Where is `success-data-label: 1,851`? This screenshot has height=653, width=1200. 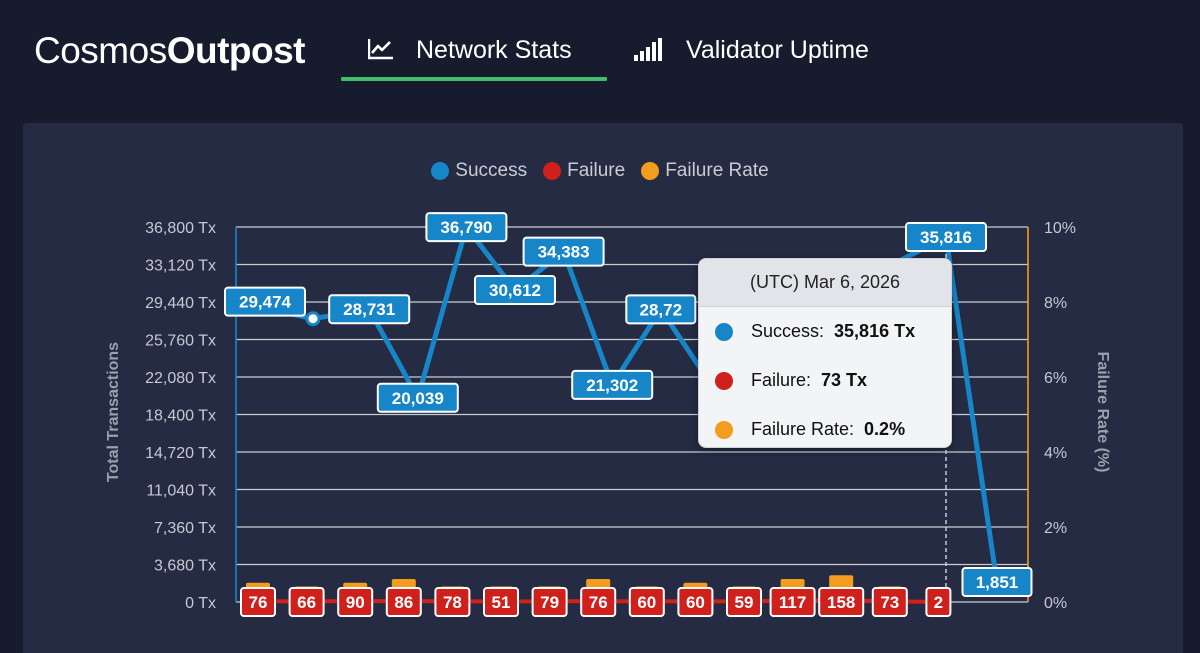
success-data-label: 1,851 is located at coordinates (997, 582).